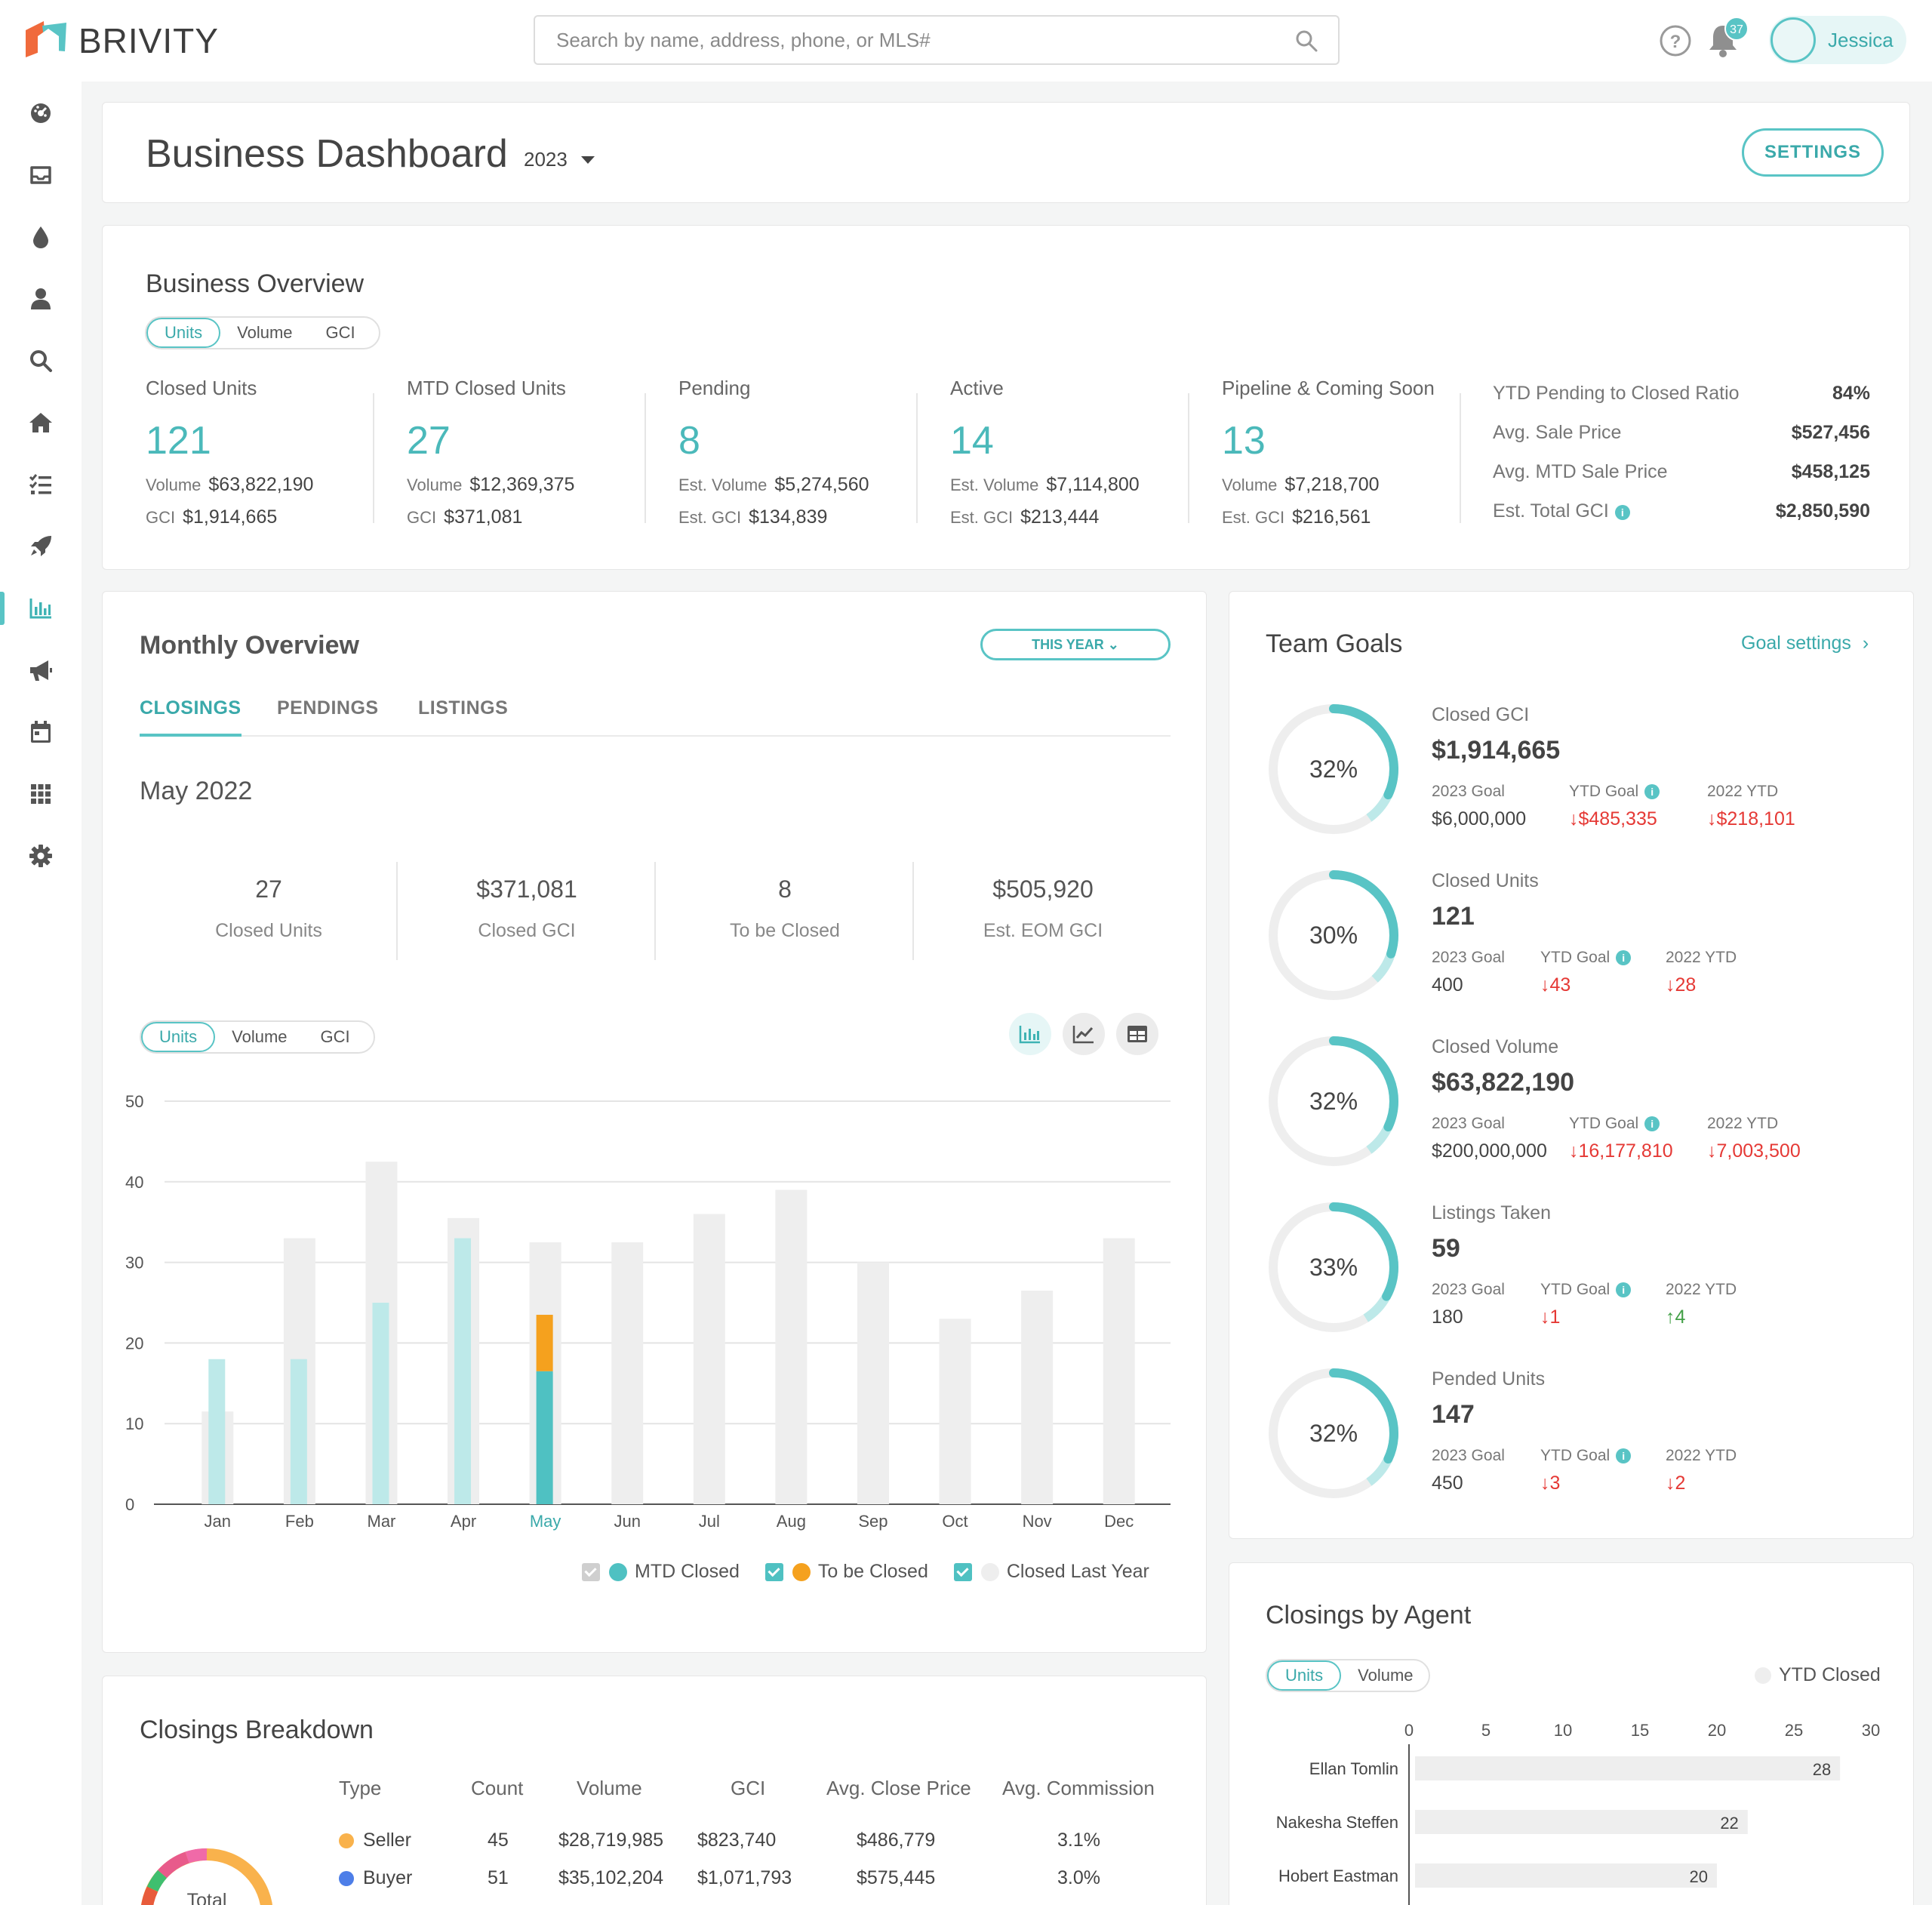  What do you see at coordinates (1717, 1730) in the screenshot?
I see `x-tick-label: 20` at bounding box center [1717, 1730].